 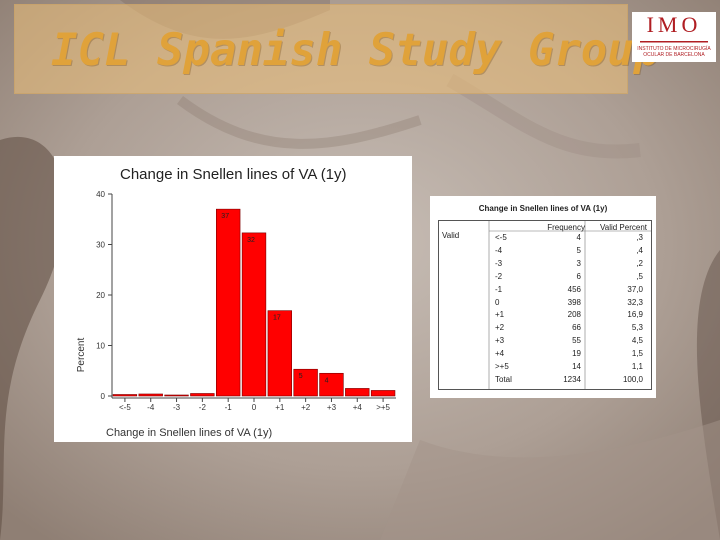 What do you see at coordinates (637, 341) in the screenshot?
I see `table-row-valid-percent: 4,5` at bounding box center [637, 341].